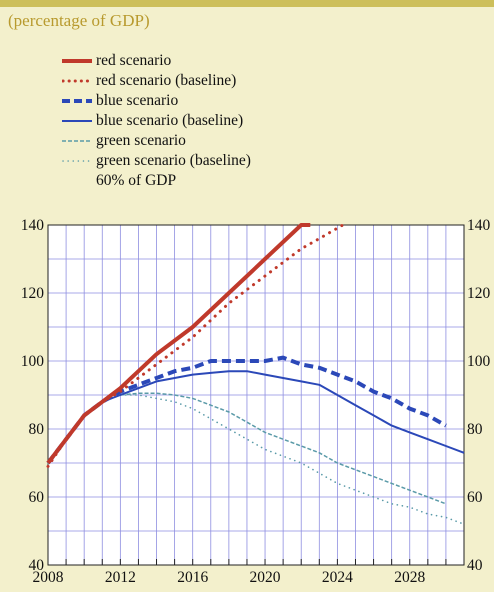  Describe the element at coordinates (77, 101) in the screenshot. I see `legend-swatch-blue-scenario` at that location.